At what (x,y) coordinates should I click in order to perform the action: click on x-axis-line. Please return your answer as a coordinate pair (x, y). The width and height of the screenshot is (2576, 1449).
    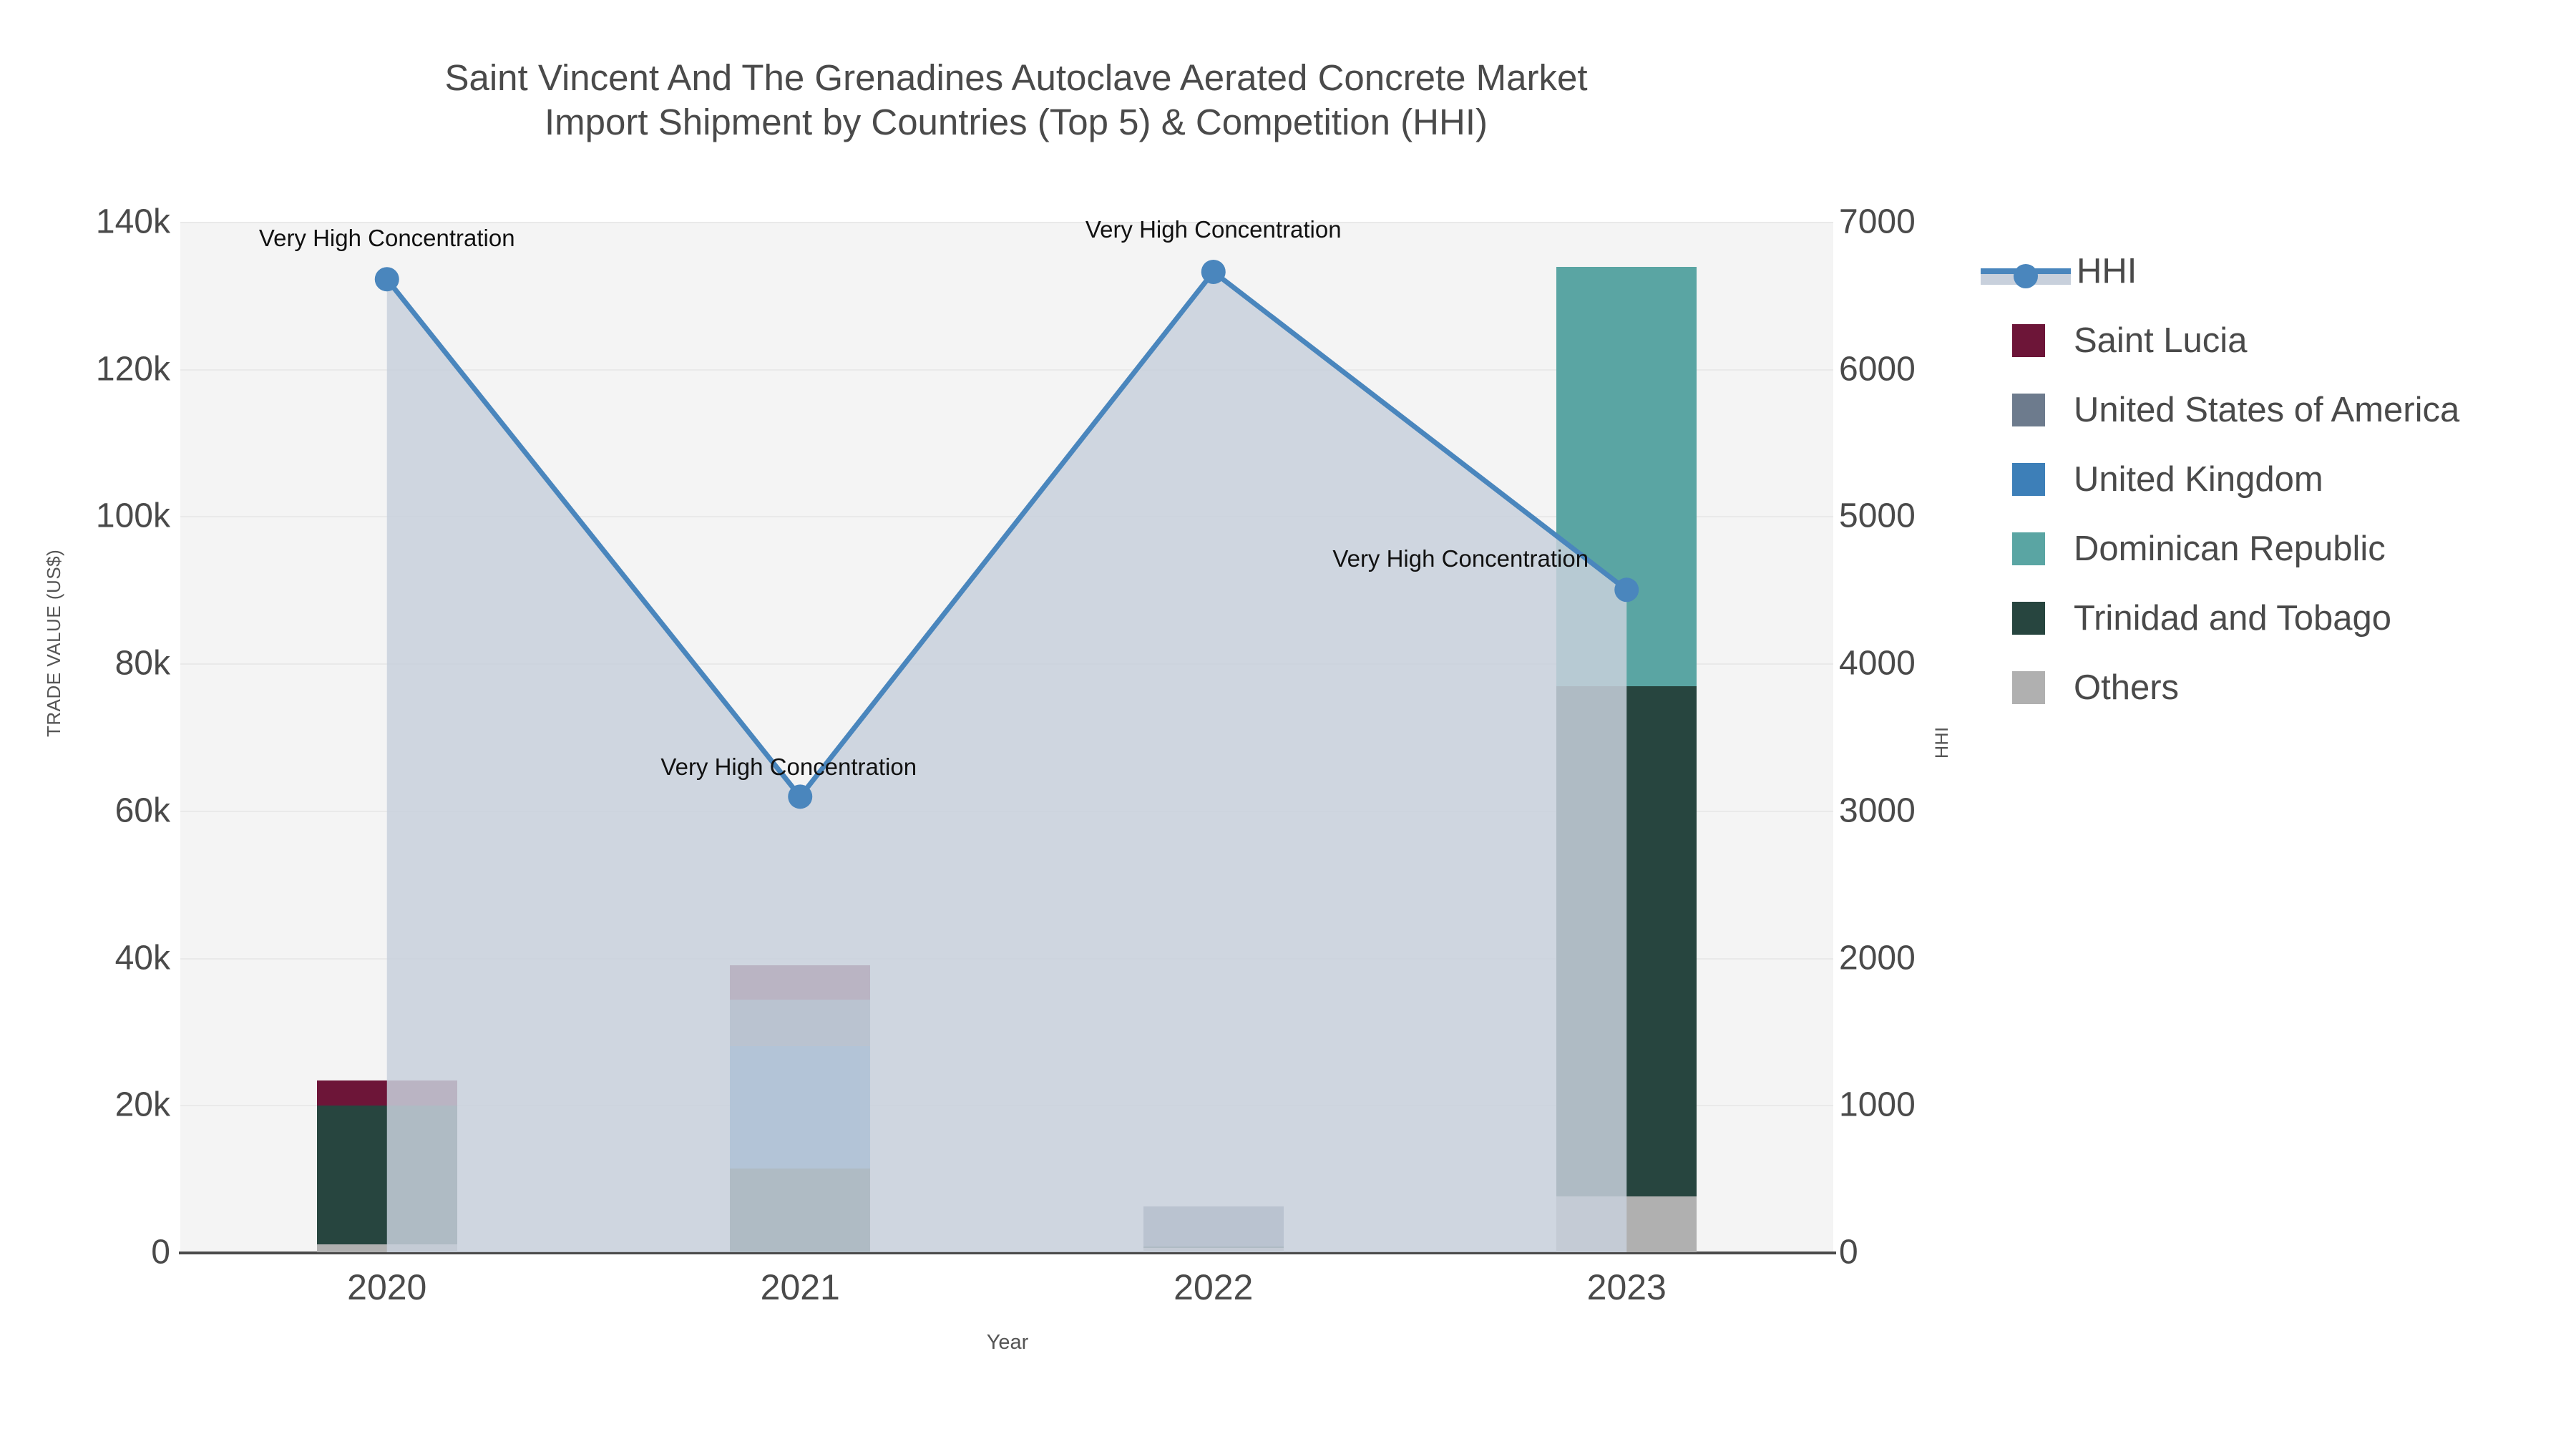
    Looking at the image, I should click on (1007, 1253).